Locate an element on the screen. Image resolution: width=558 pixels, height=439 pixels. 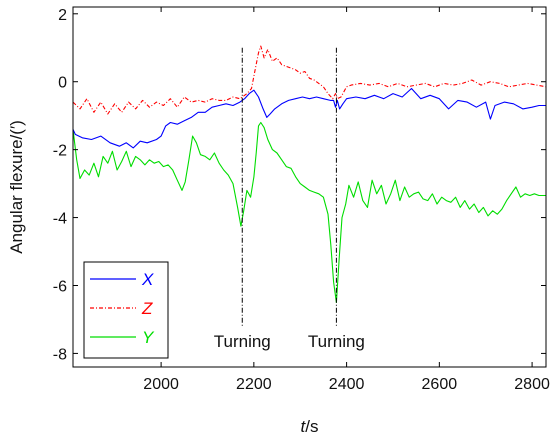
turning-marker-layer is located at coordinates (289, 187).